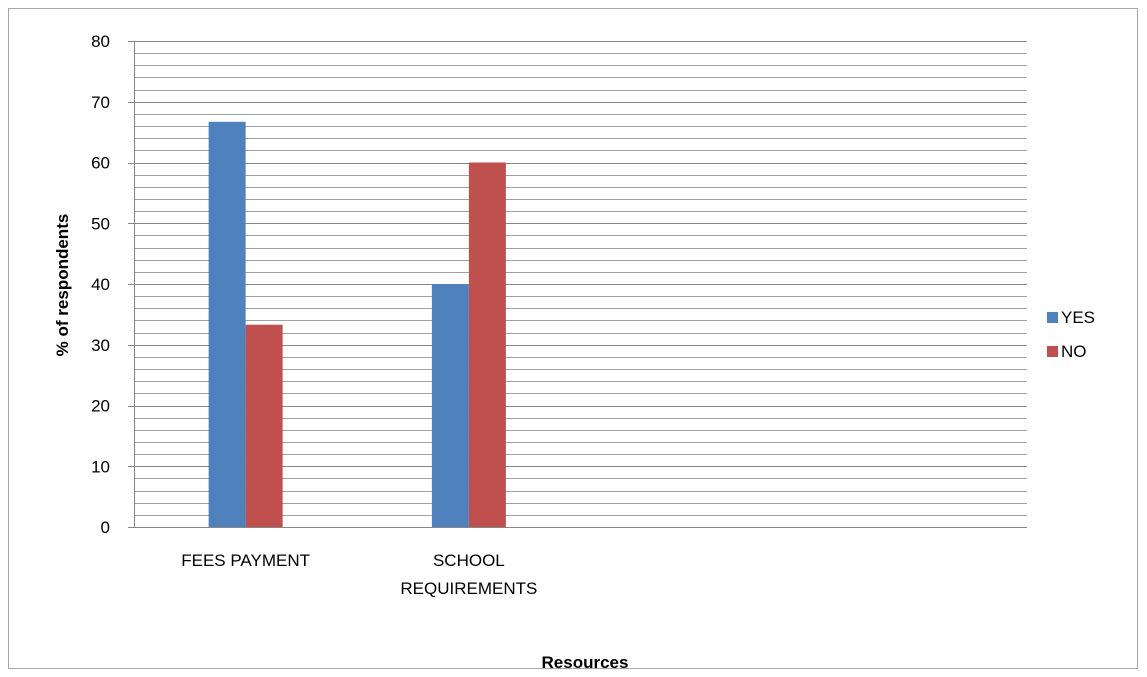 The width and height of the screenshot is (1147, 677). What do you see at coordinates (1052, 317) in the screenshot?
I see `legend-swatch-yes` at bounding box center [1052, 317].